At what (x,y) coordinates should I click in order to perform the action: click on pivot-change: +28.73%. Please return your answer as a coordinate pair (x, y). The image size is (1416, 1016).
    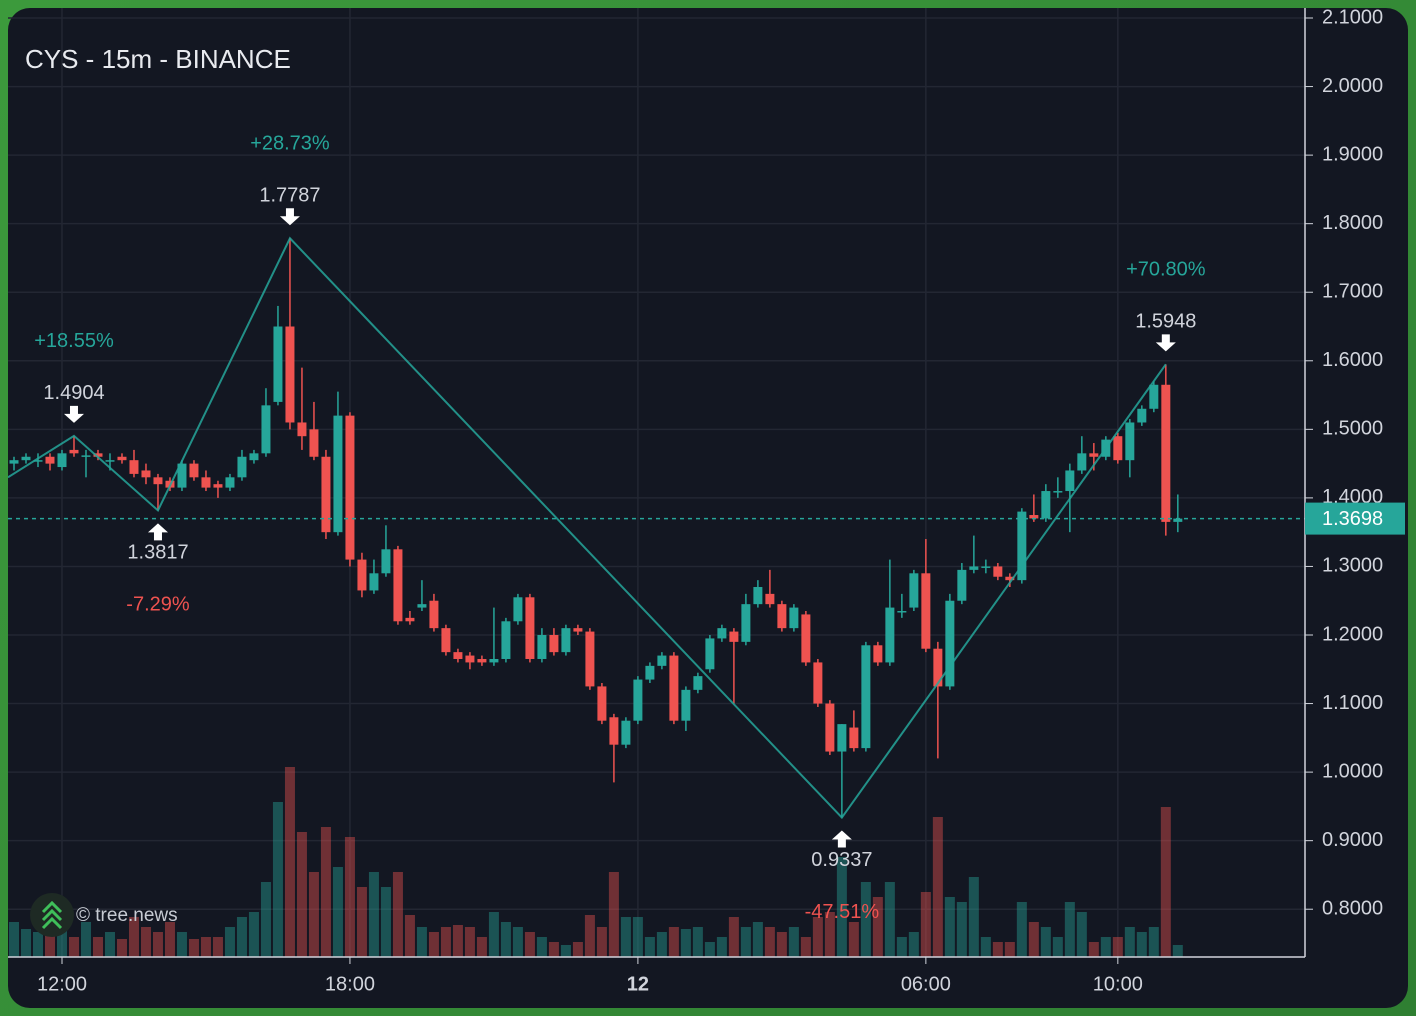
    Looking at the image, I should click on (290, 144).